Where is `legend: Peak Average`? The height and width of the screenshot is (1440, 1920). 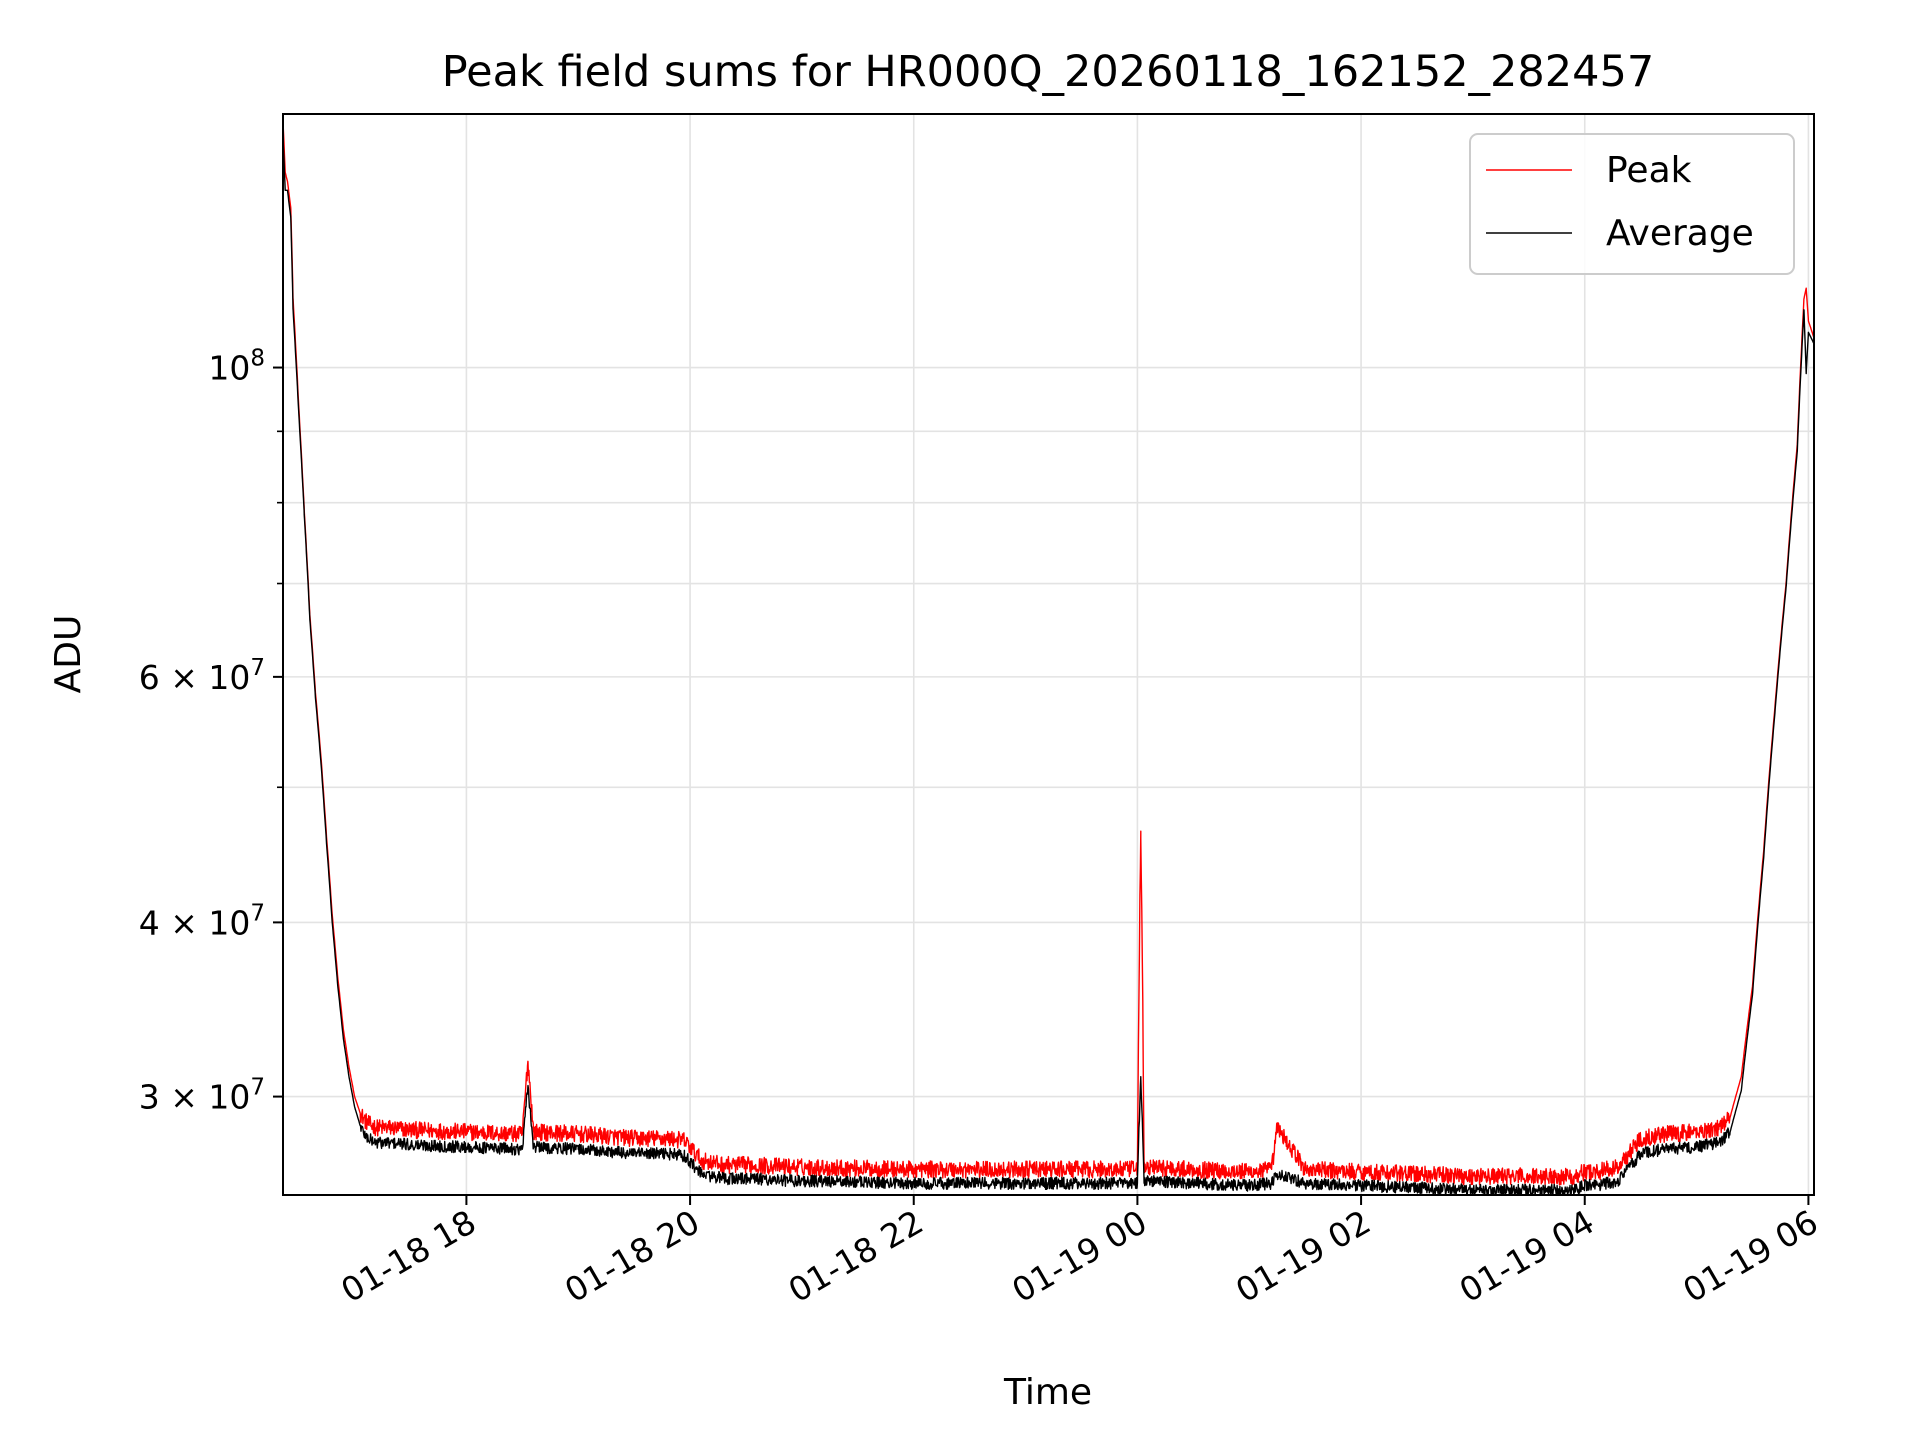 legend: Peak Average is located at coordinates (1632, 204).